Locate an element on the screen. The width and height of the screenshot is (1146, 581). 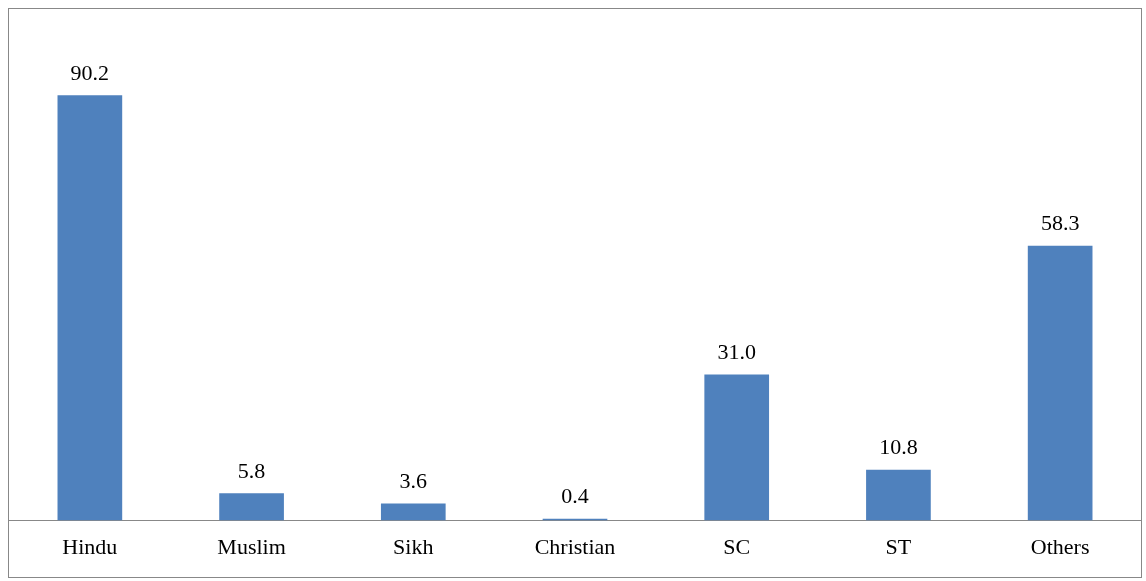
data-label: 31.0 is located at coordinates (736, 352).